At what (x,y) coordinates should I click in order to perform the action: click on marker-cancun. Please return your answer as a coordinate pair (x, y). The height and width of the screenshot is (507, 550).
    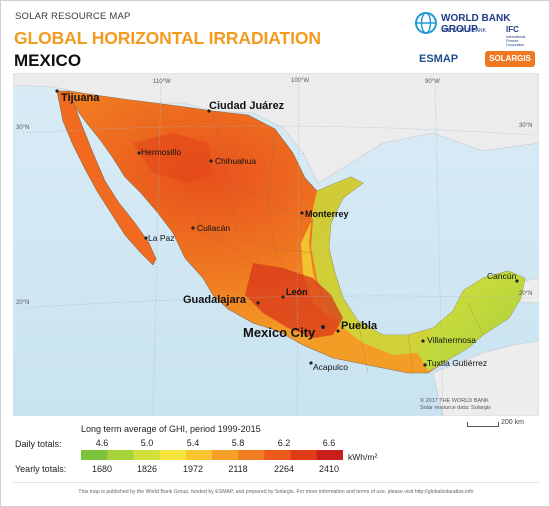
    Looking at the image, I should click on (517, 281).